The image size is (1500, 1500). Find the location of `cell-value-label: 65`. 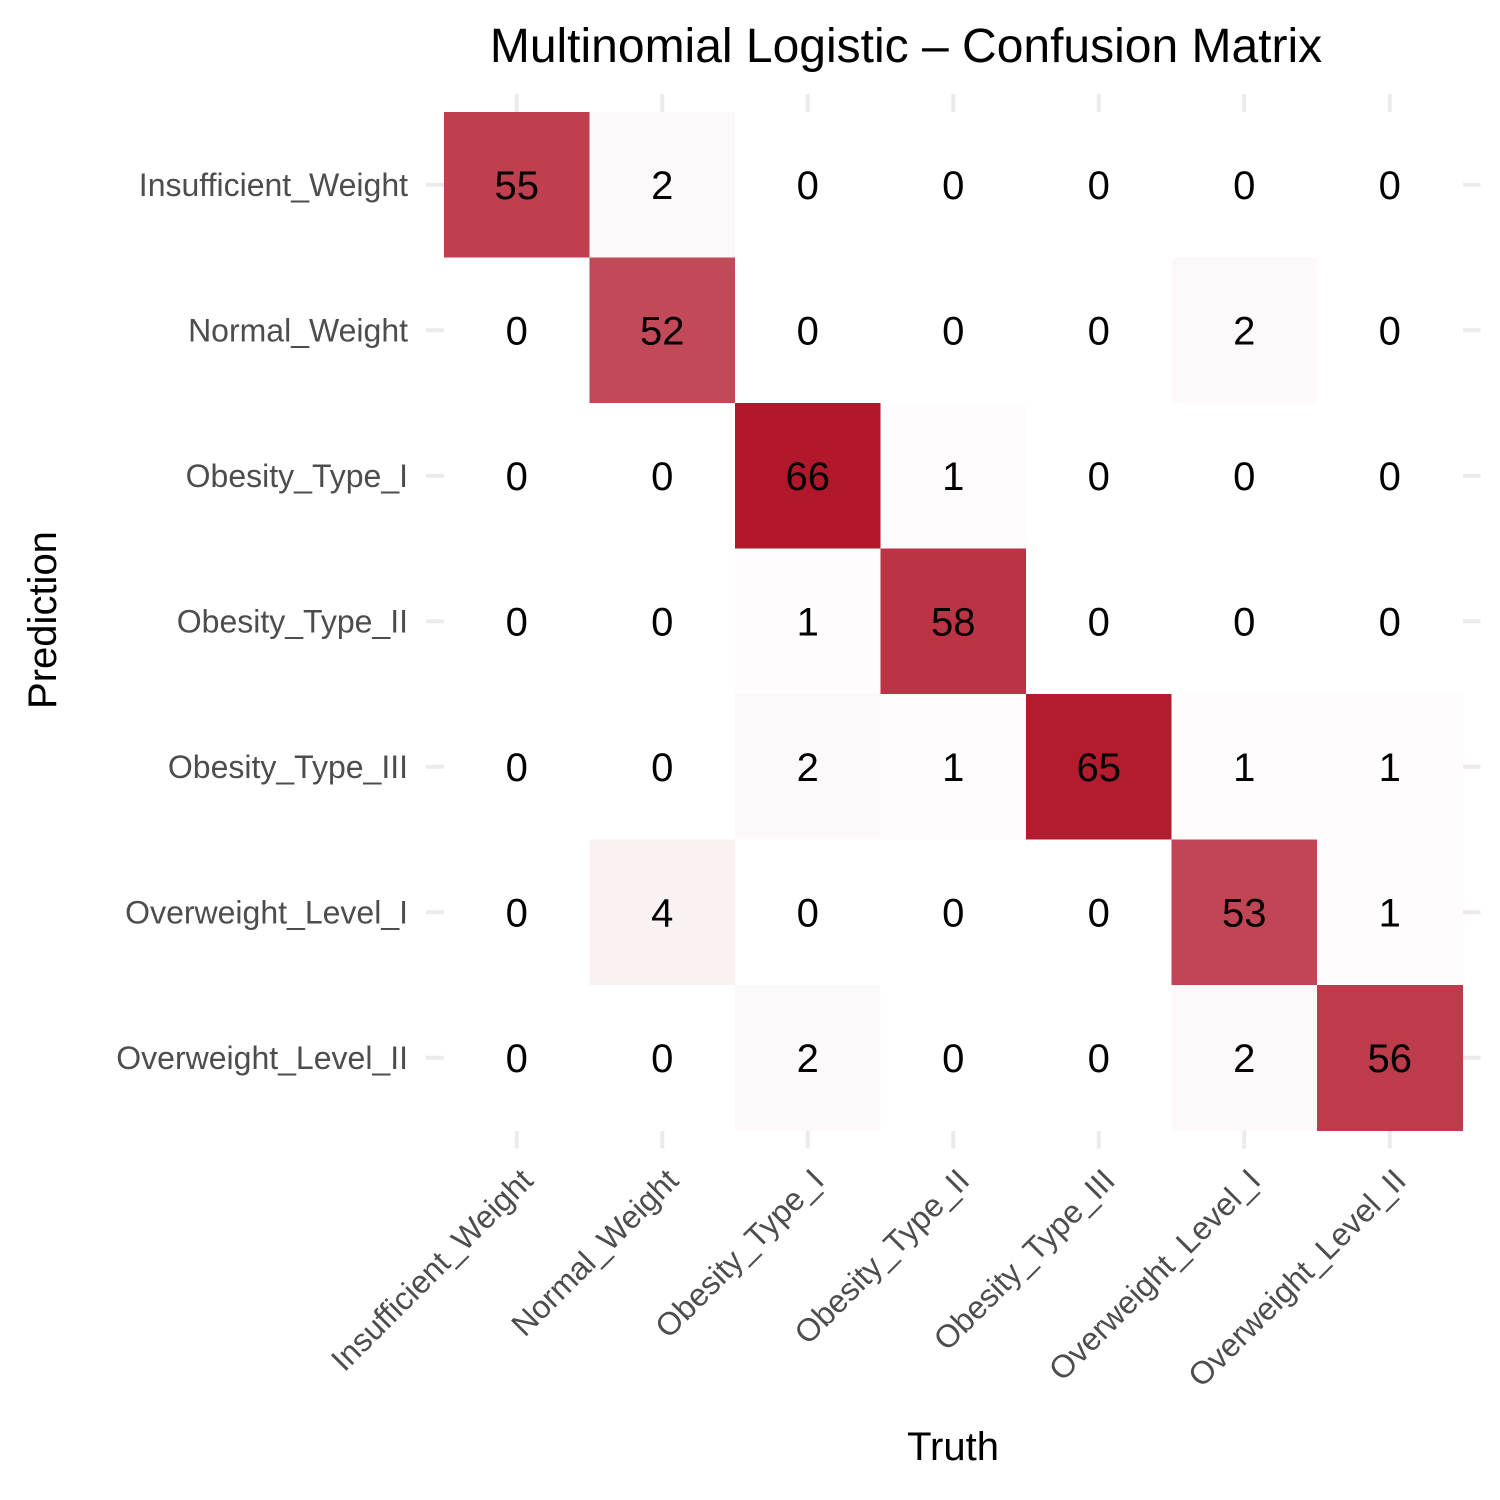

cell-value-label: 65 is located at coordinates (1099, 768).